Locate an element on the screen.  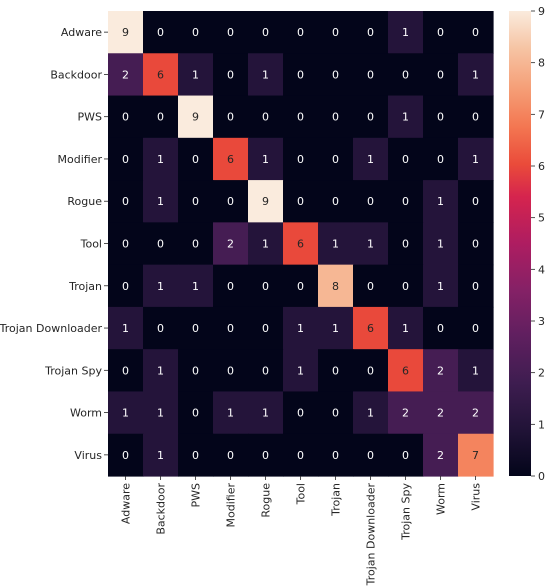
x-tick-label: Trojan Downloader is located at coordinates (371, 535).